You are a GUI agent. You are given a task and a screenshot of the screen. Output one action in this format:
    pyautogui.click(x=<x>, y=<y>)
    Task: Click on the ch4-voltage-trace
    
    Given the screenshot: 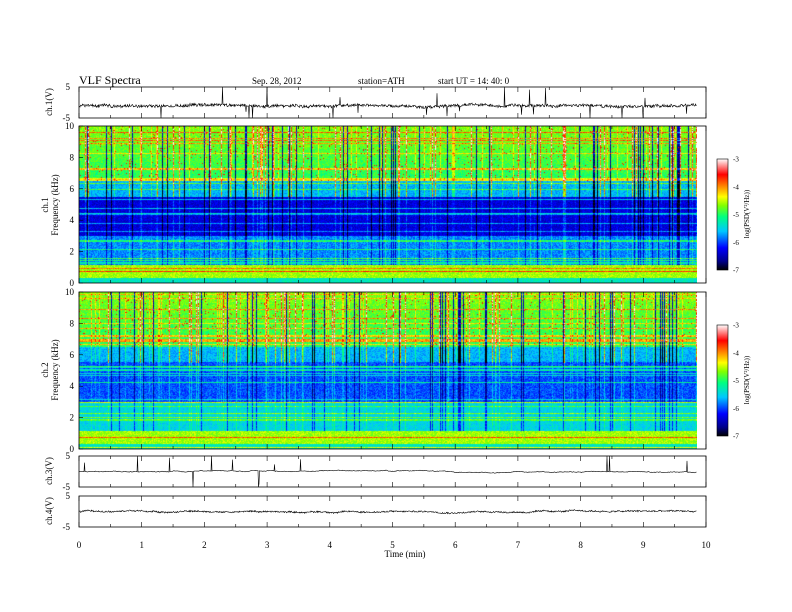 What is the action you would take?
    pyautogui.click(x=387, y=512)
    